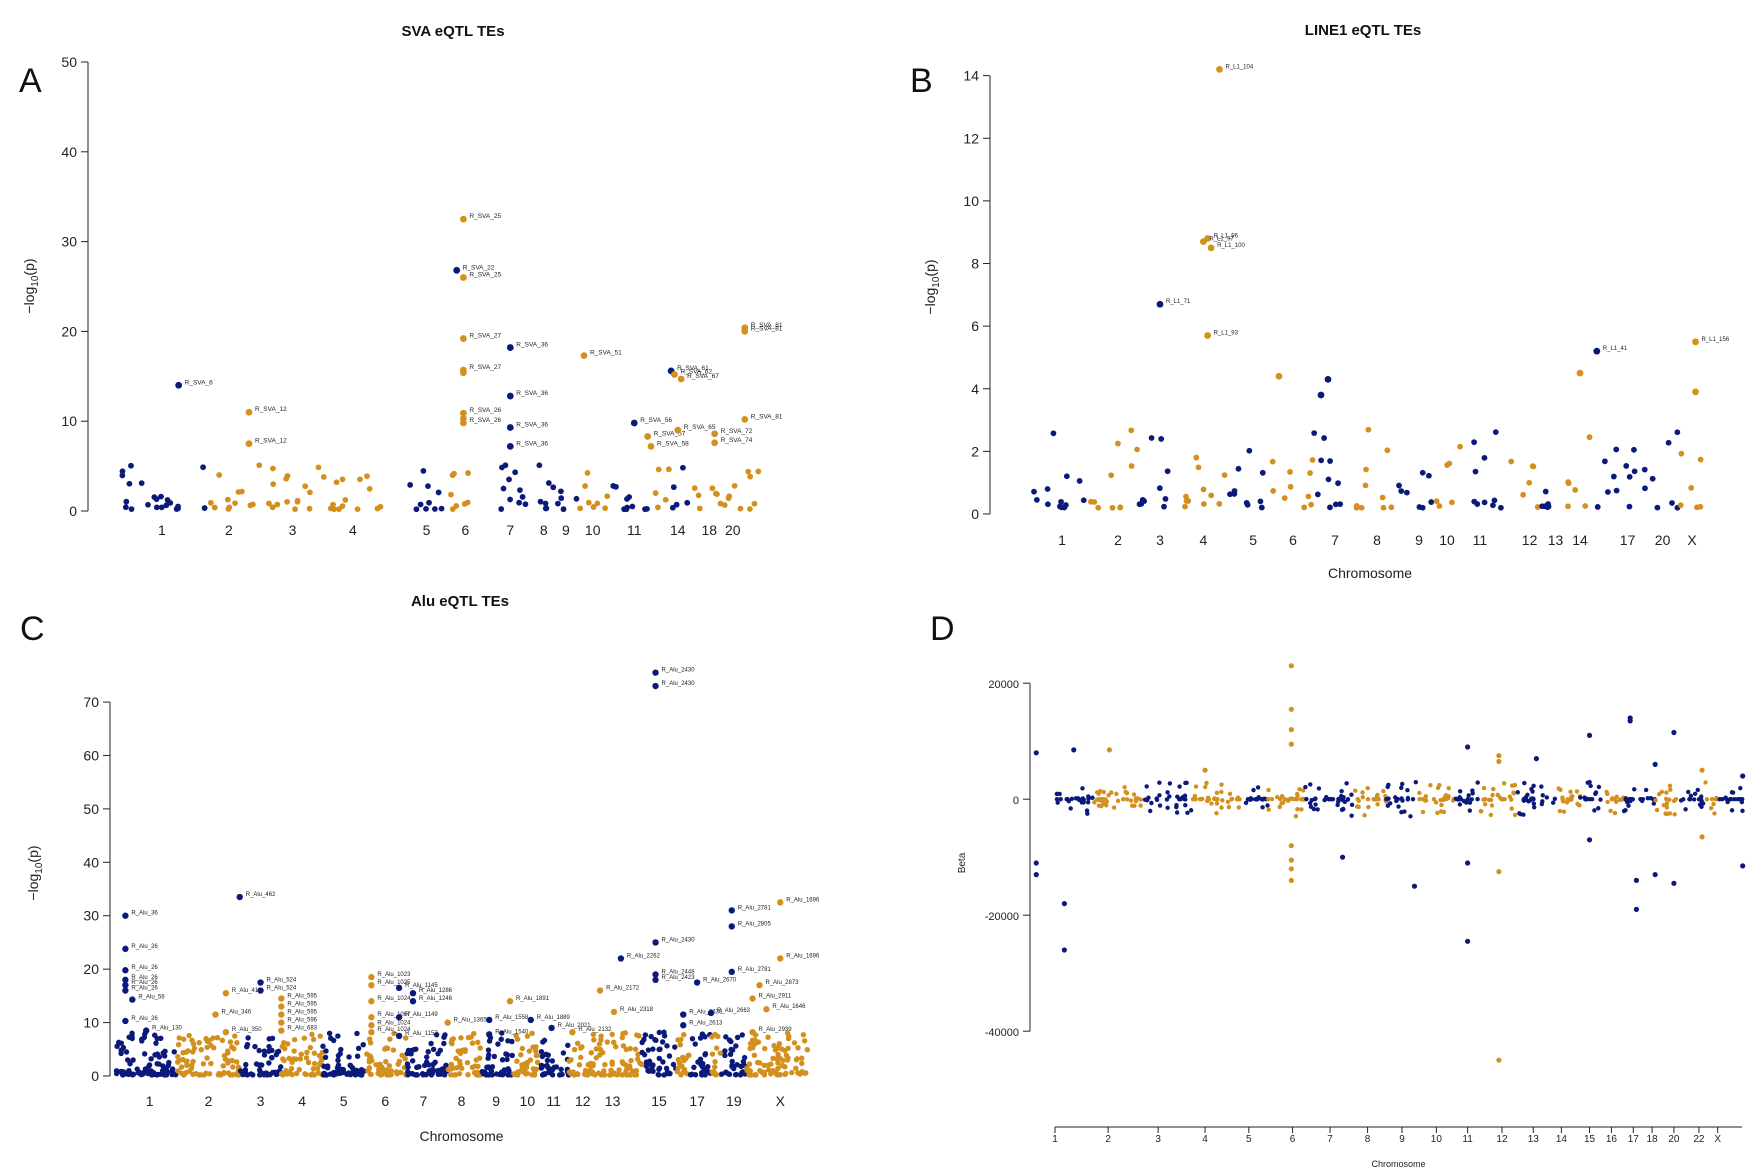  I want to click on x-tick-label: 4, so click(302, 1101).